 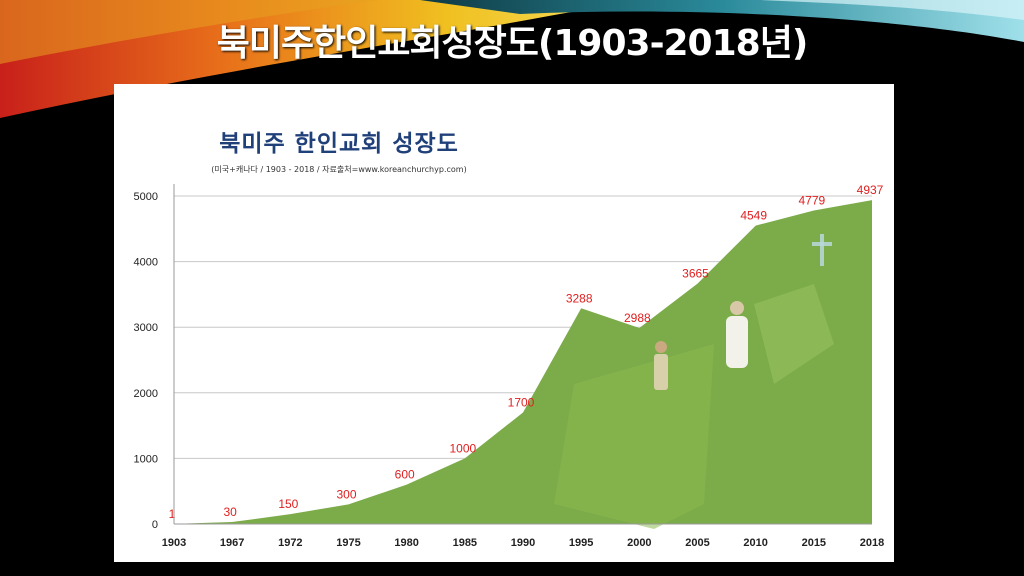 What do you see at coordinates (348, 543) in the screenshot?
I see `x-tick-label: 1975` at bounding box center [348, 543].